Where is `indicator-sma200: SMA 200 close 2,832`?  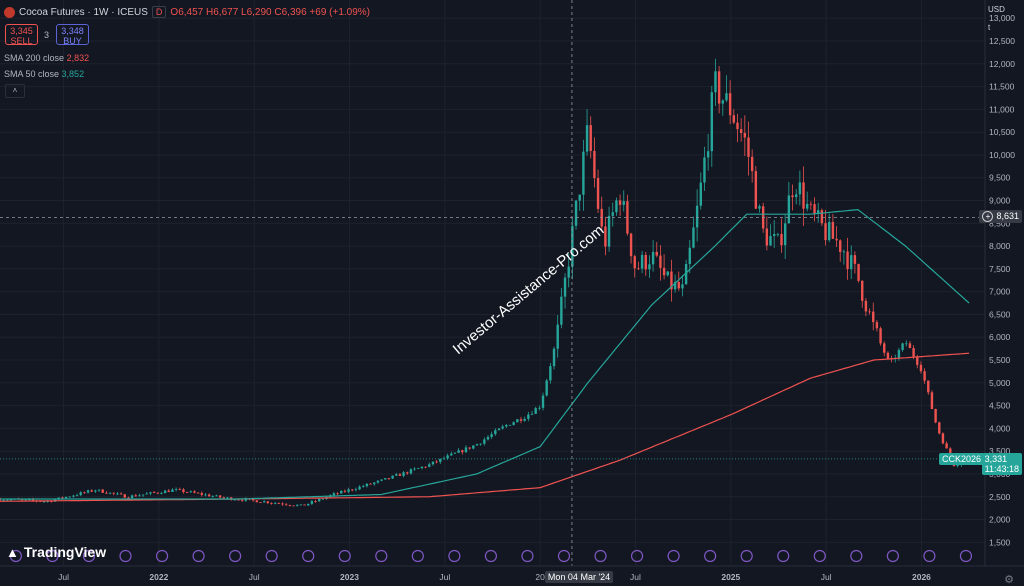
indicator-sma200: SMA 200 close 2,832 is located at coordinates (46, 58).